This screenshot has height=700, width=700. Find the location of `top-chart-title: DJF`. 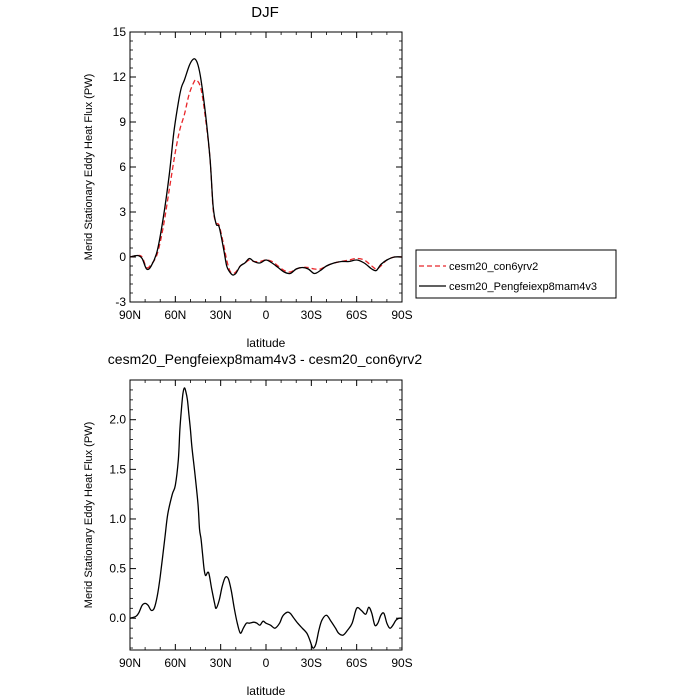

top-chart-title: DJF is located at coordinates (265, 12).